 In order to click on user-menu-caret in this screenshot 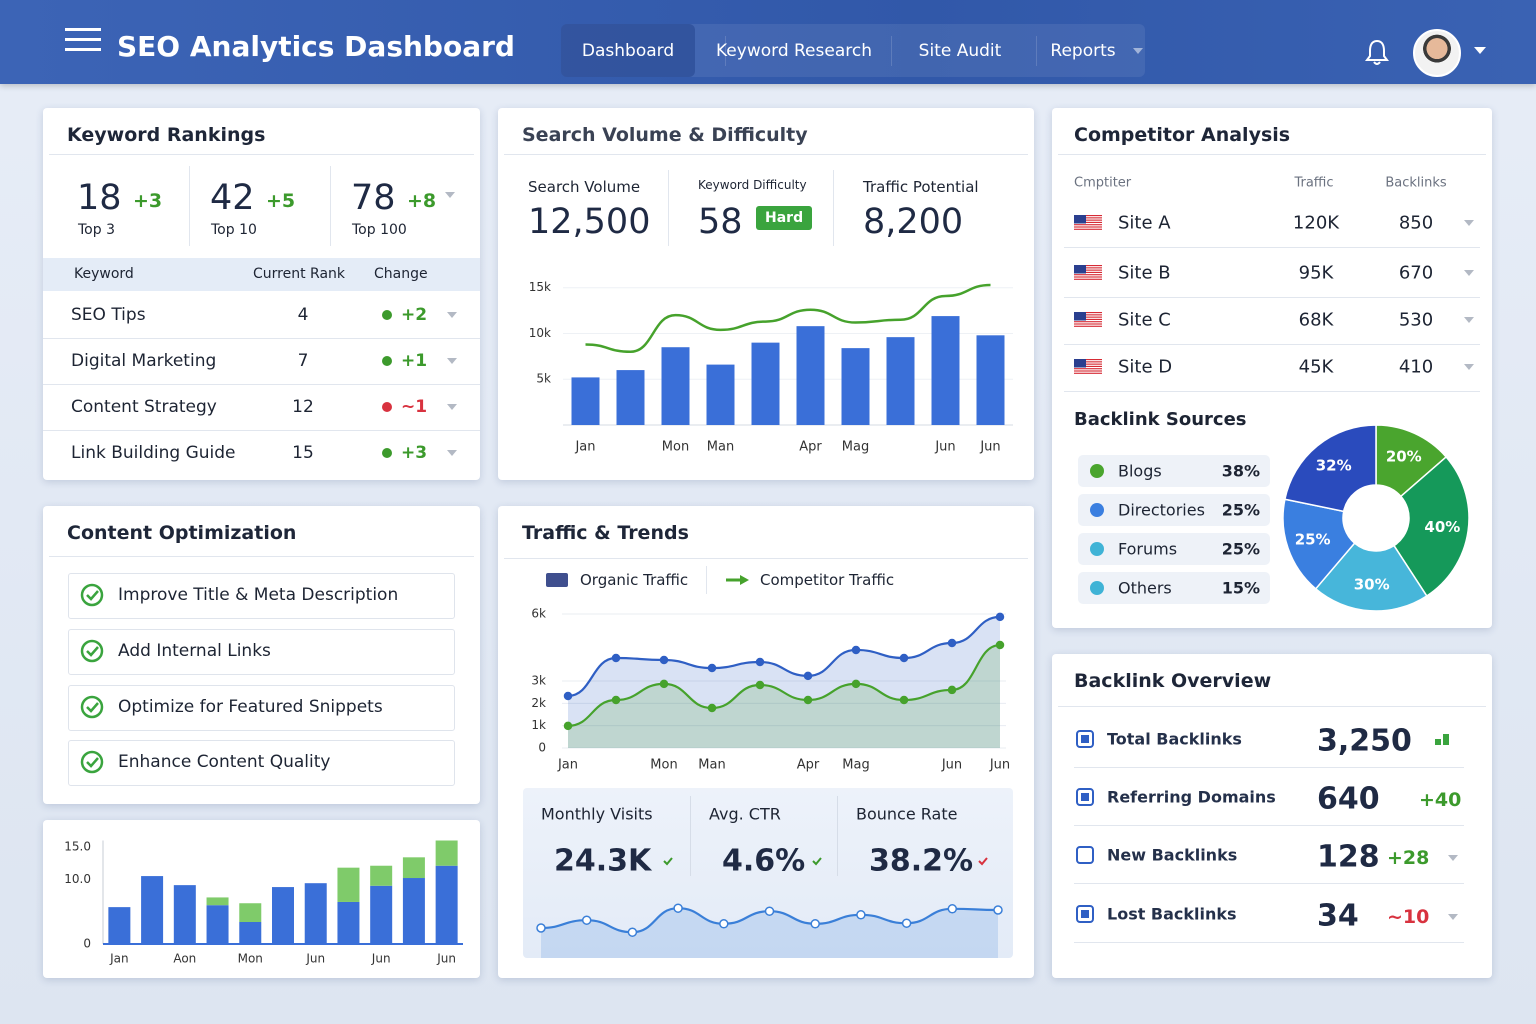, I will do `click(1480, 51)`.